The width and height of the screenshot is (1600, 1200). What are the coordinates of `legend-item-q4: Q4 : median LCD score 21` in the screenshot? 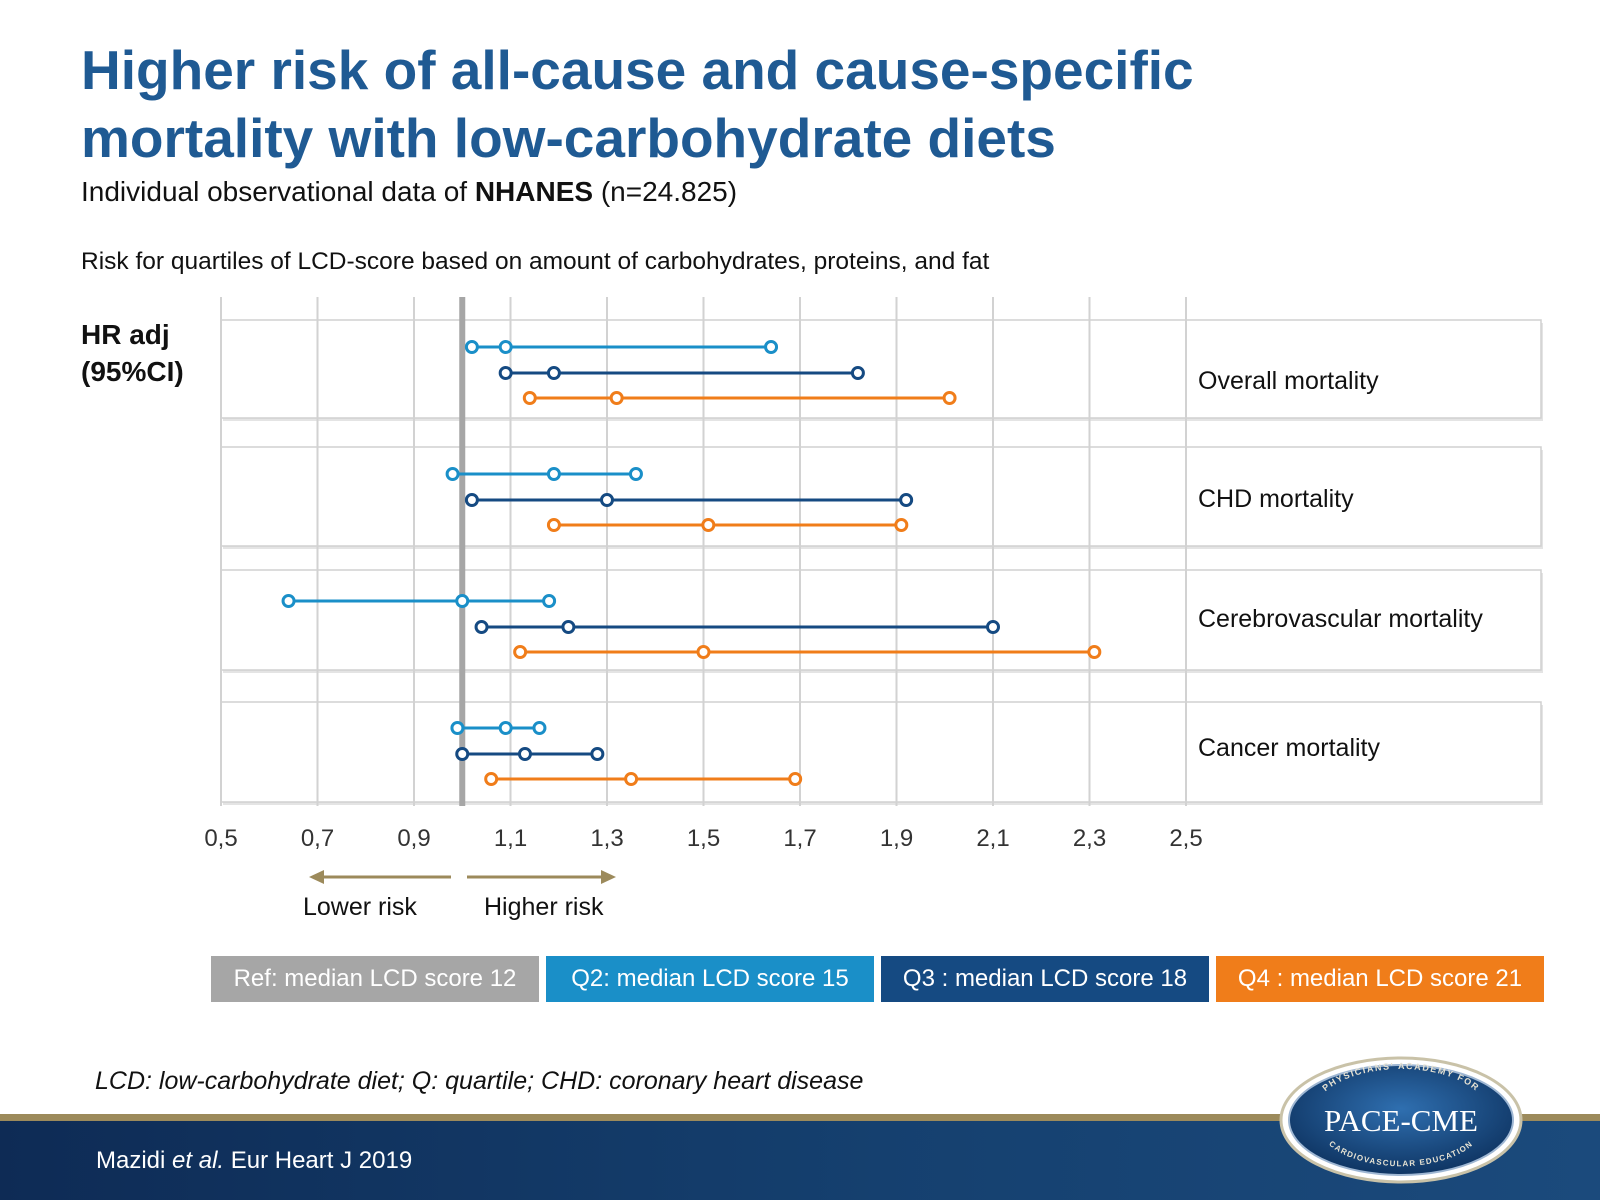 It's located at (1380, 979).